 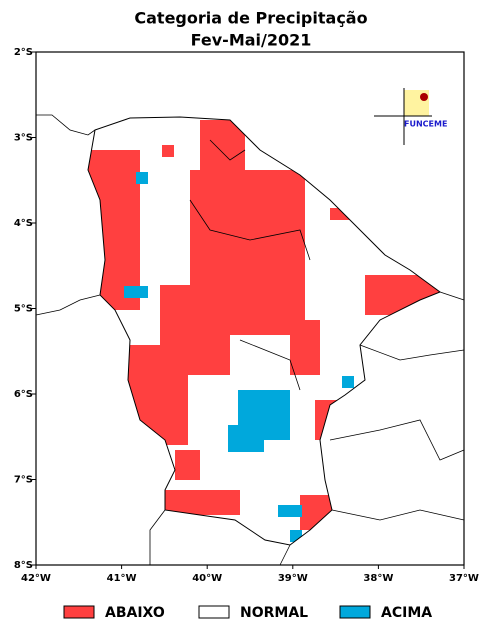 I want to click on lon-tick-label: 37°W, so click(x=464, y=578).